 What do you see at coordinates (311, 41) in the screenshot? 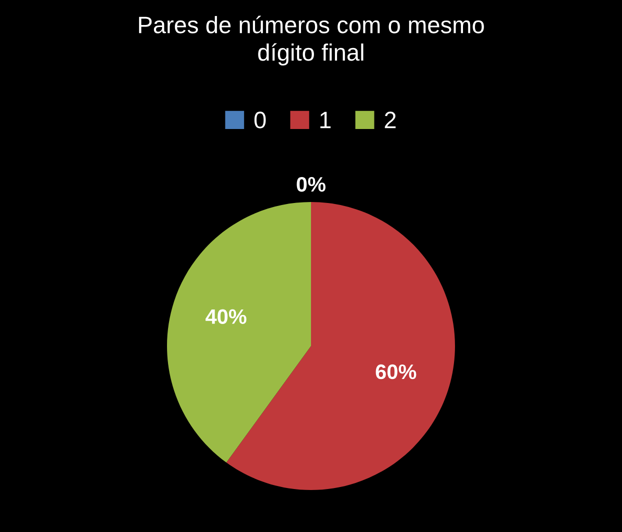
I see `chart-title: Pares de números com o mesmo dígito final` at bounding box center [311, 41].